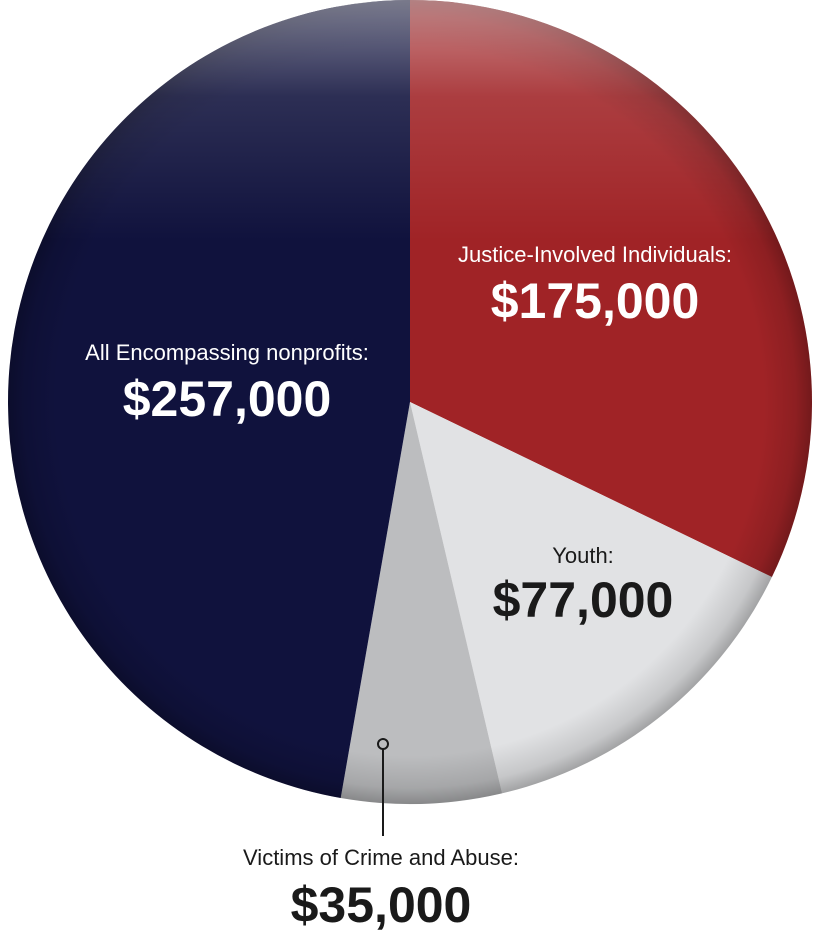 The height and width of the screenshot is (930, 817). I want to click on slice-label-all-encompassing: All Encompassing nonprofits:, so click(227, 352).